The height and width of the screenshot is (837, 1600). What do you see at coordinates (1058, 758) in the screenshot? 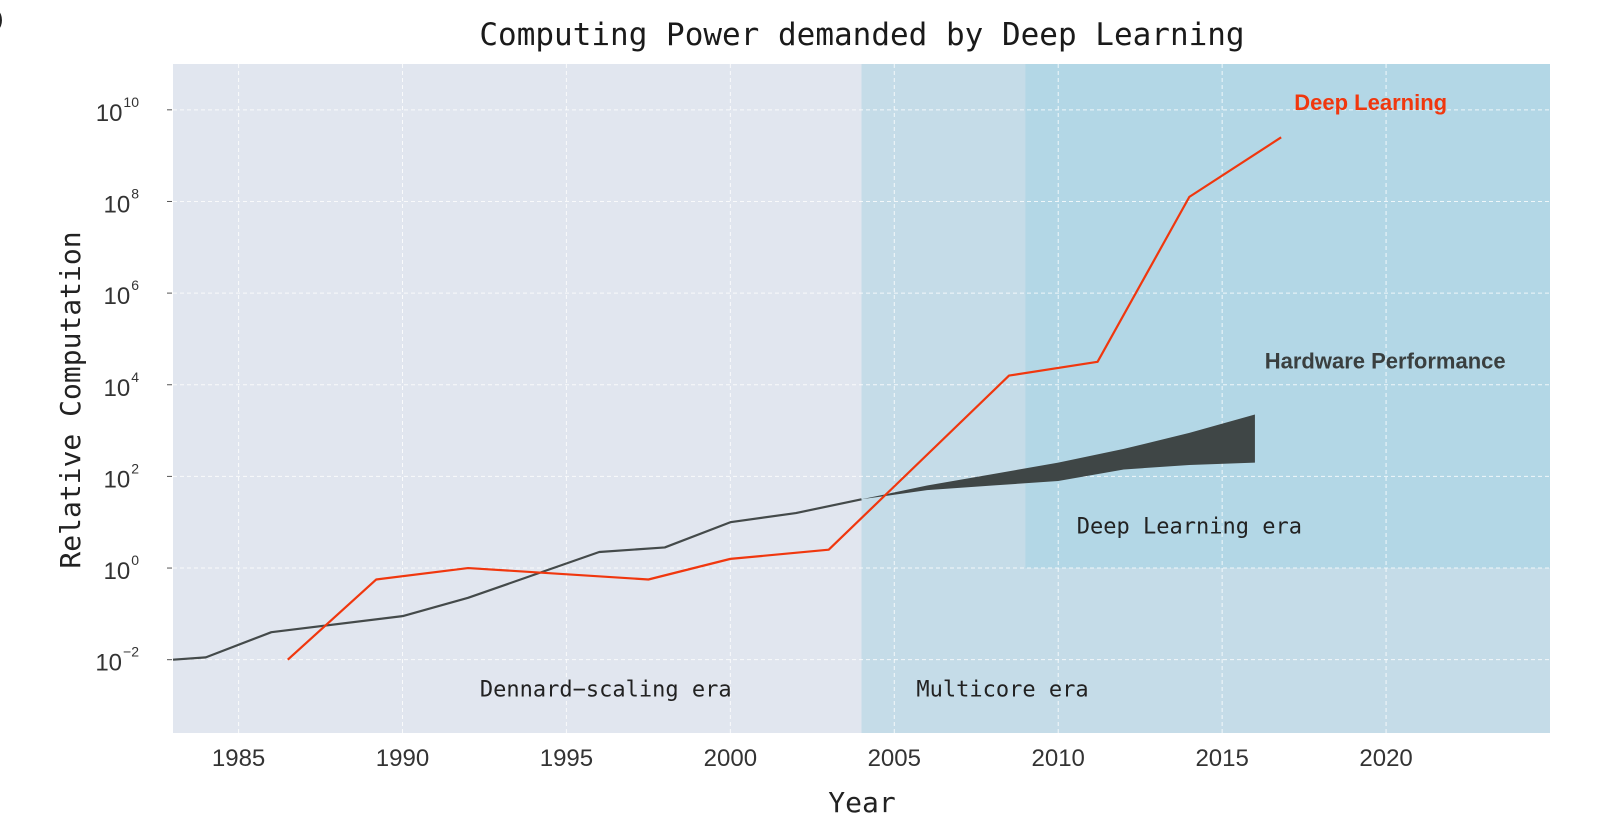
I see `x-tick-label: 2010` at bounding box center [1058, 758].